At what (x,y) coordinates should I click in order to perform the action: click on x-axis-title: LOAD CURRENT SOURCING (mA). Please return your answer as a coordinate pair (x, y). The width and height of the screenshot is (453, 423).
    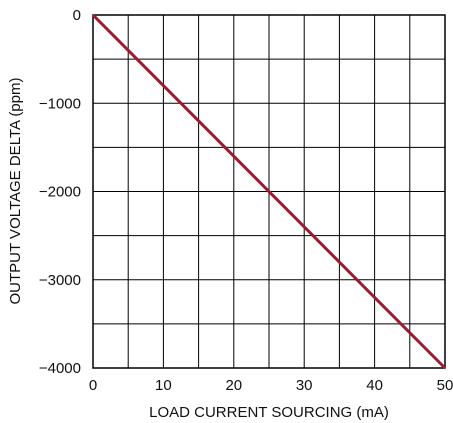
    Looking at the image, I should click on (269, 412).